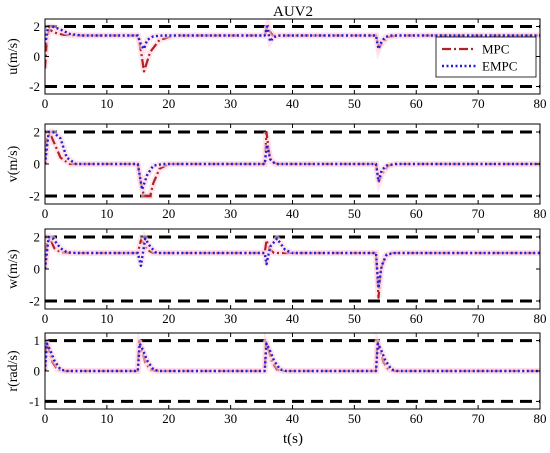 Image resolution: width=550 pixels, height=453 pixels. I want to click on legend-box, so click(486, 57).